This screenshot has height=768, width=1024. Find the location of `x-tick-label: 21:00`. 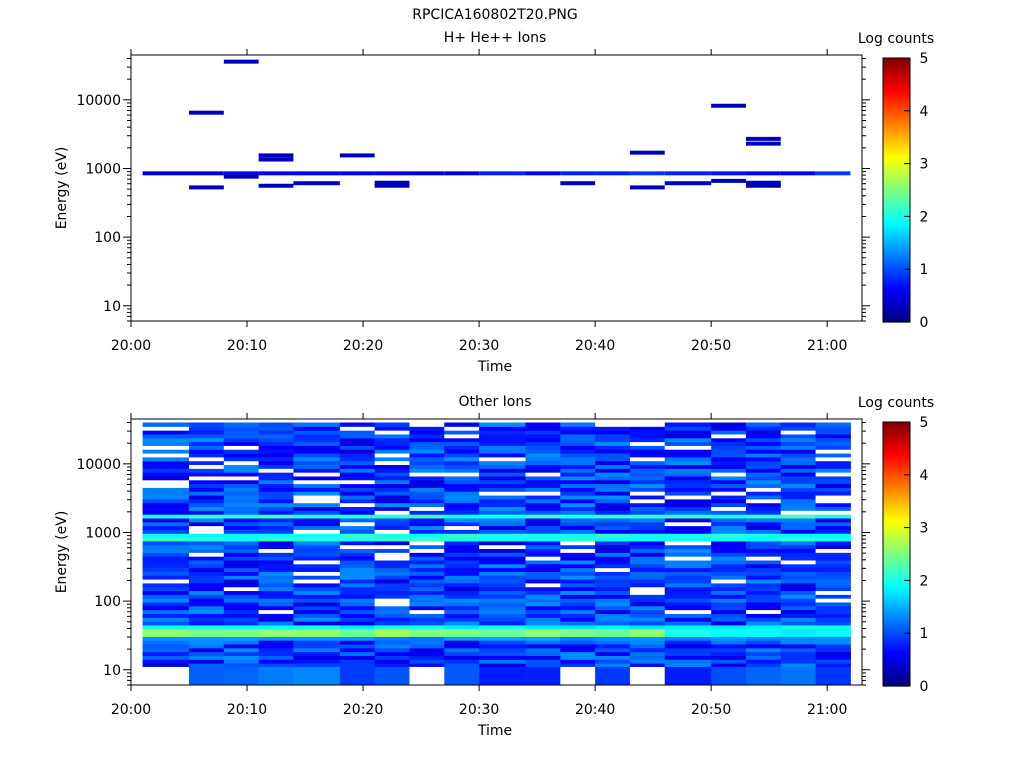

x-tick-label: 21:00 is located at coordinates (827, 710).